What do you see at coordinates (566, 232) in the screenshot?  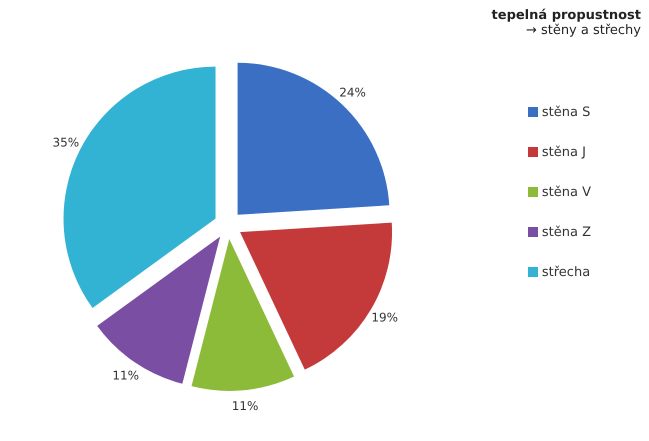 I see `legend-label: stěna Z` at bounding box center [566, 232].